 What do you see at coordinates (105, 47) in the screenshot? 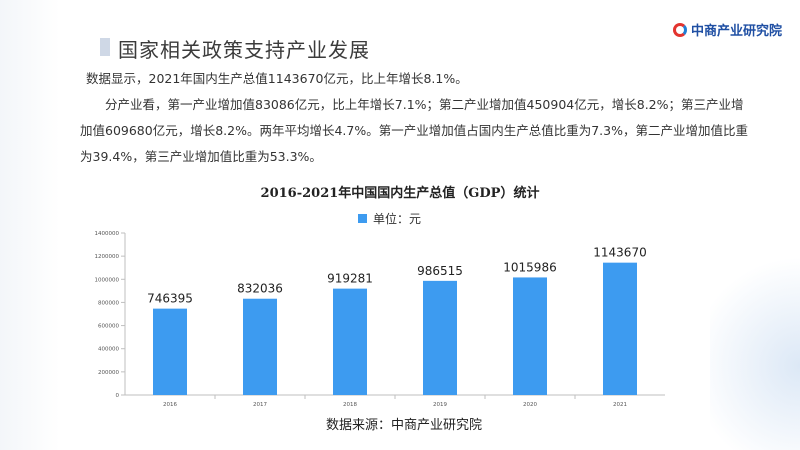
I see `title-accent` at bounding box center [105, 47].